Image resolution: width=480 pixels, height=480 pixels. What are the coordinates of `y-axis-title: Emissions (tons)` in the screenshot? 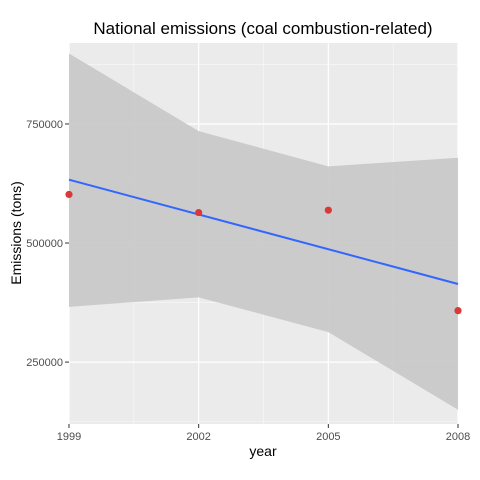 It's located at (16, 232).